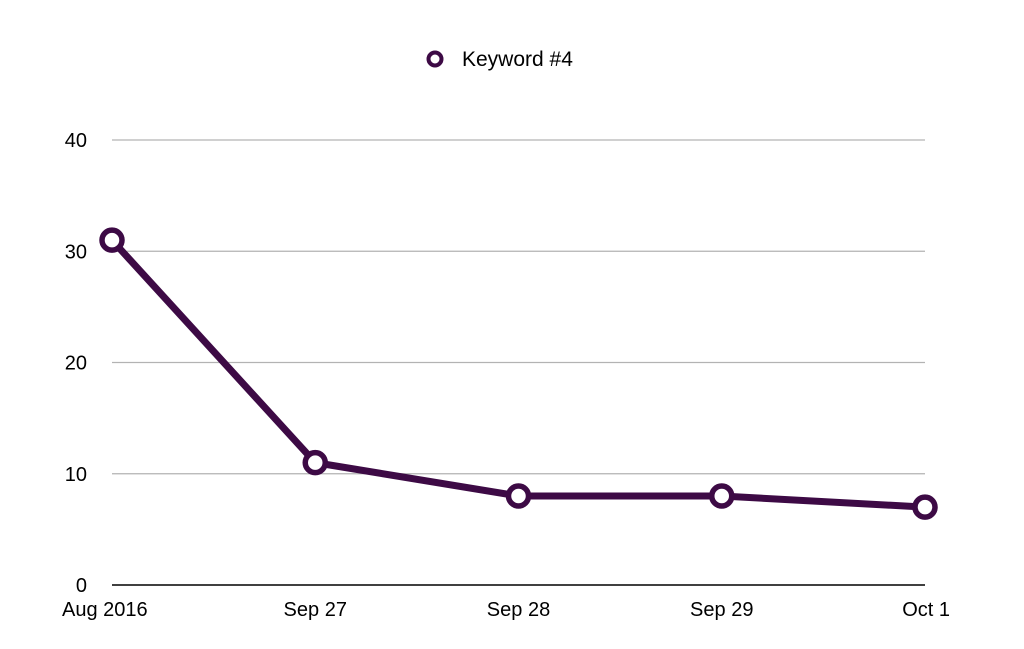 This screenshot has height=649, width=1024. What do you see at coordinates (112, 240) in the screenshot?
I see `data-point-aug-2016` at bounding box center [112, 240].